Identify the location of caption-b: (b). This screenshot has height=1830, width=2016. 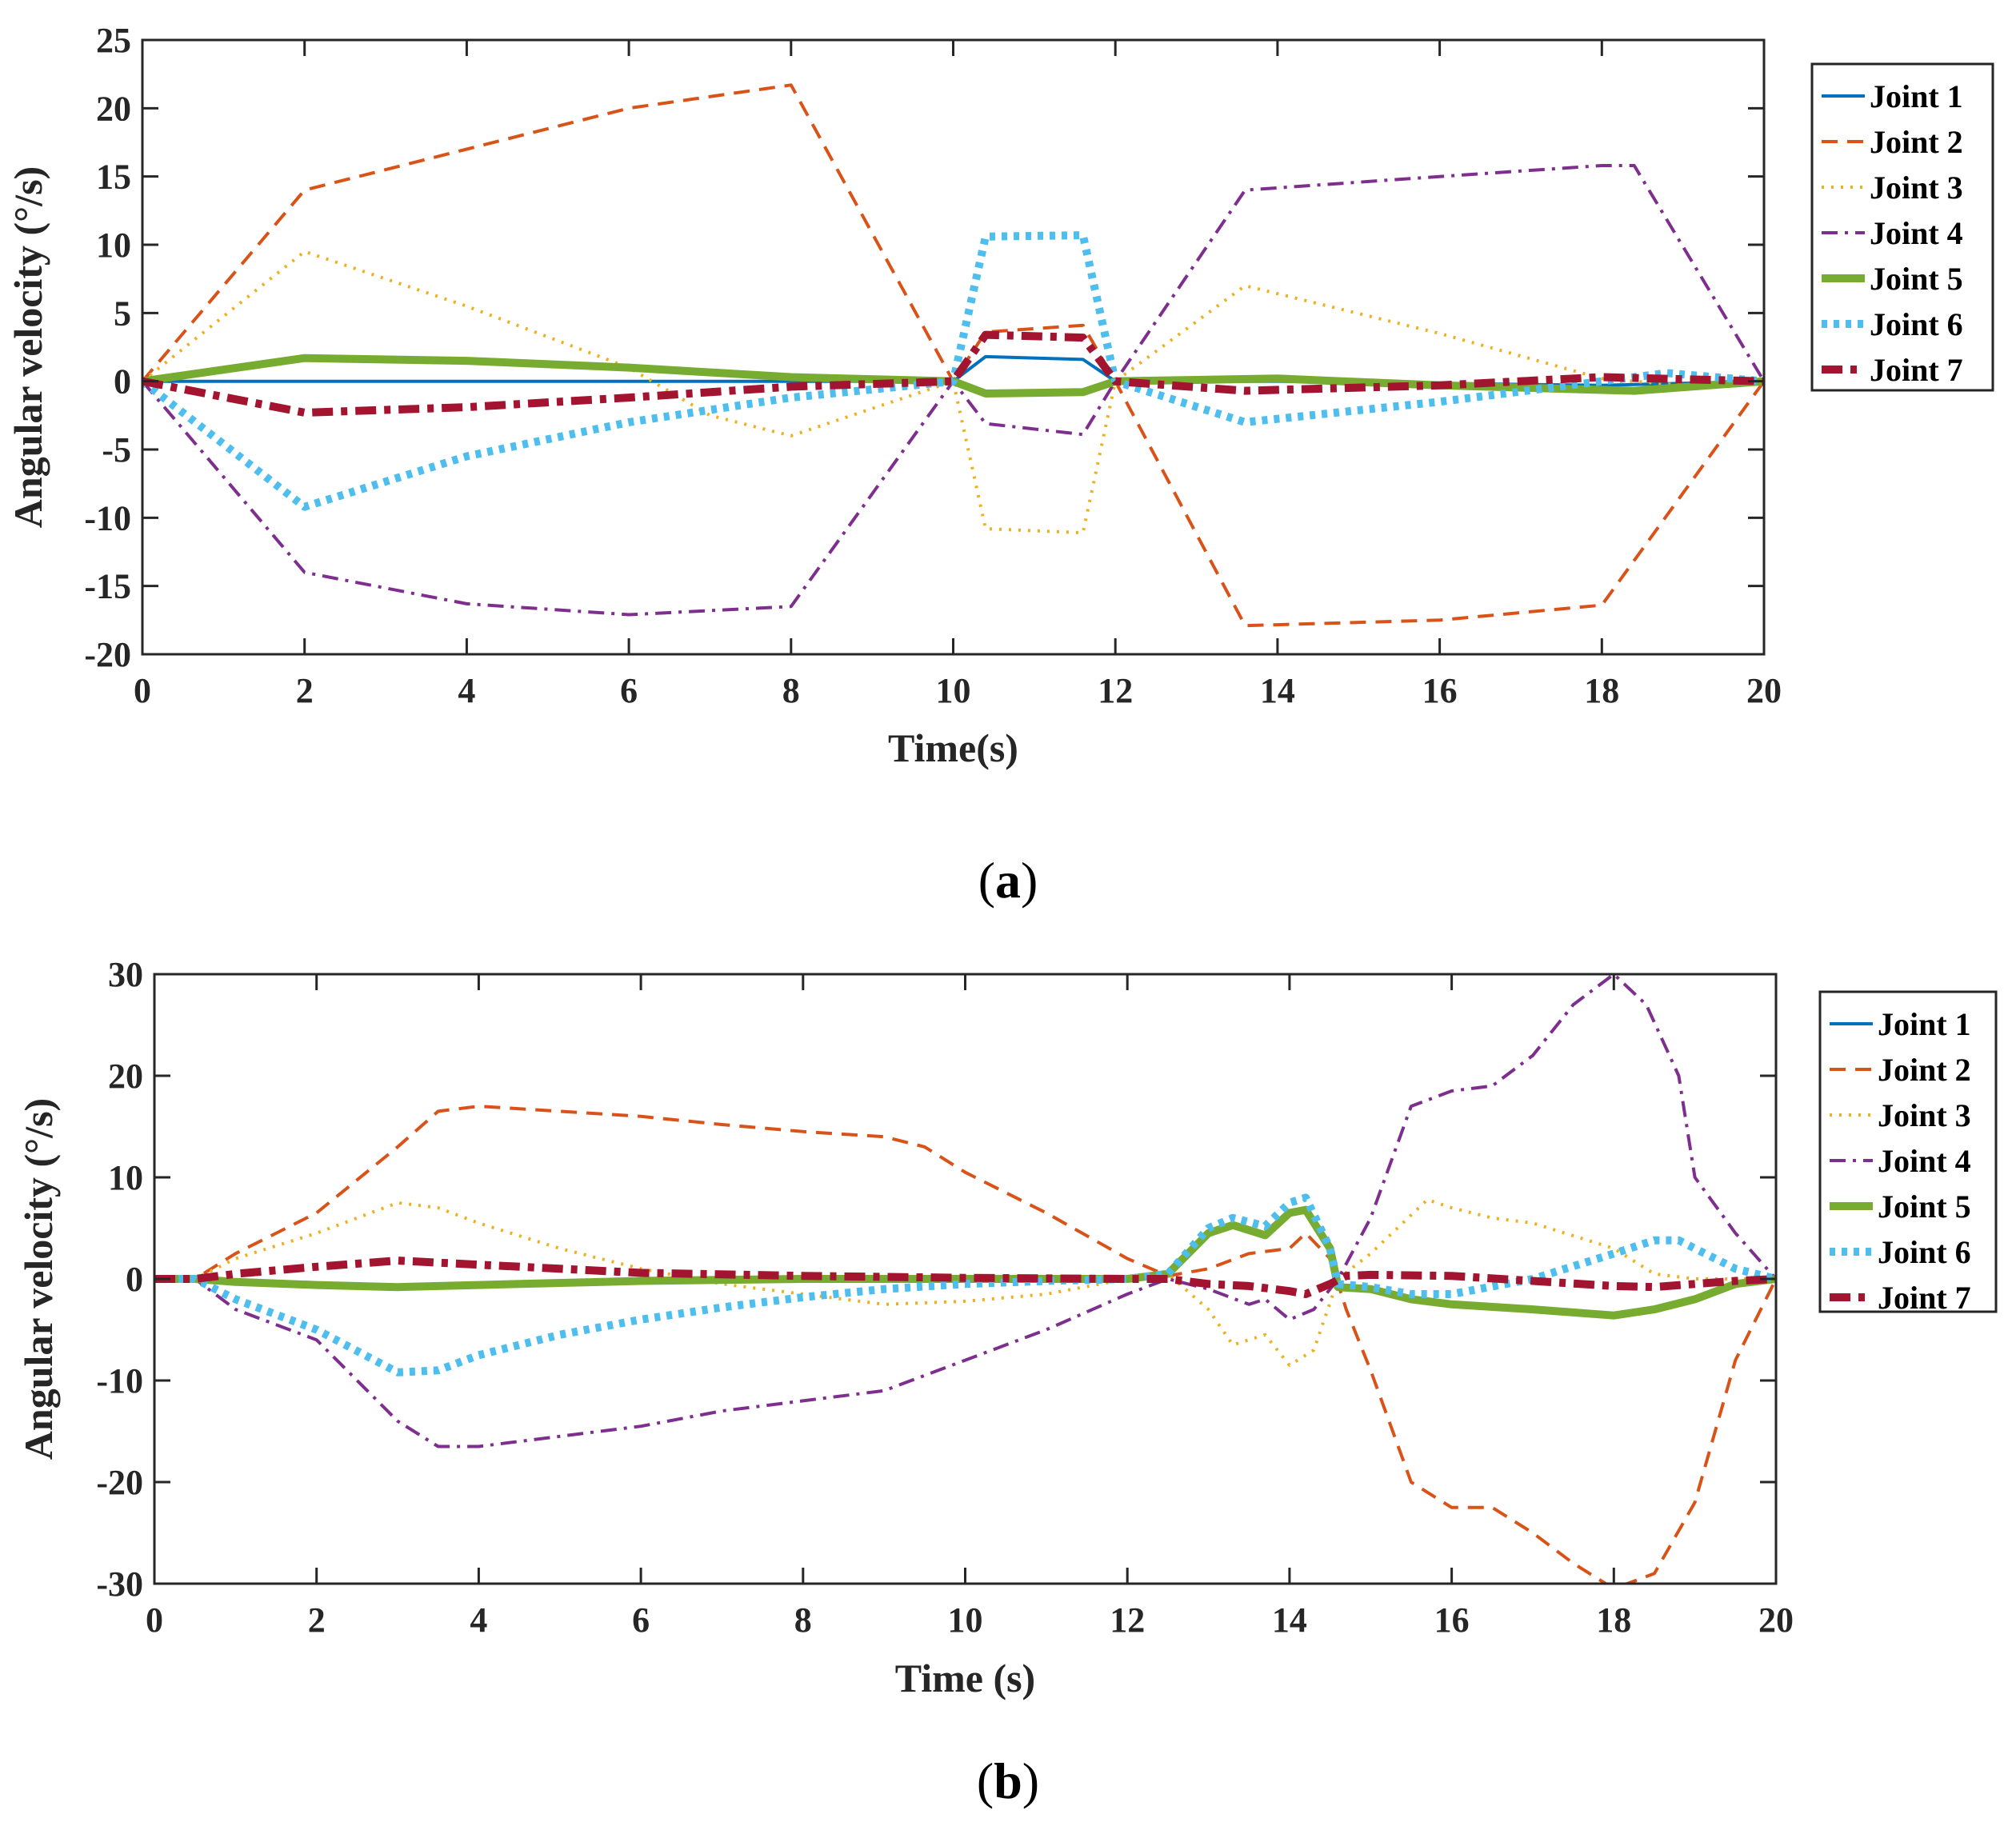
(1008, 1780).